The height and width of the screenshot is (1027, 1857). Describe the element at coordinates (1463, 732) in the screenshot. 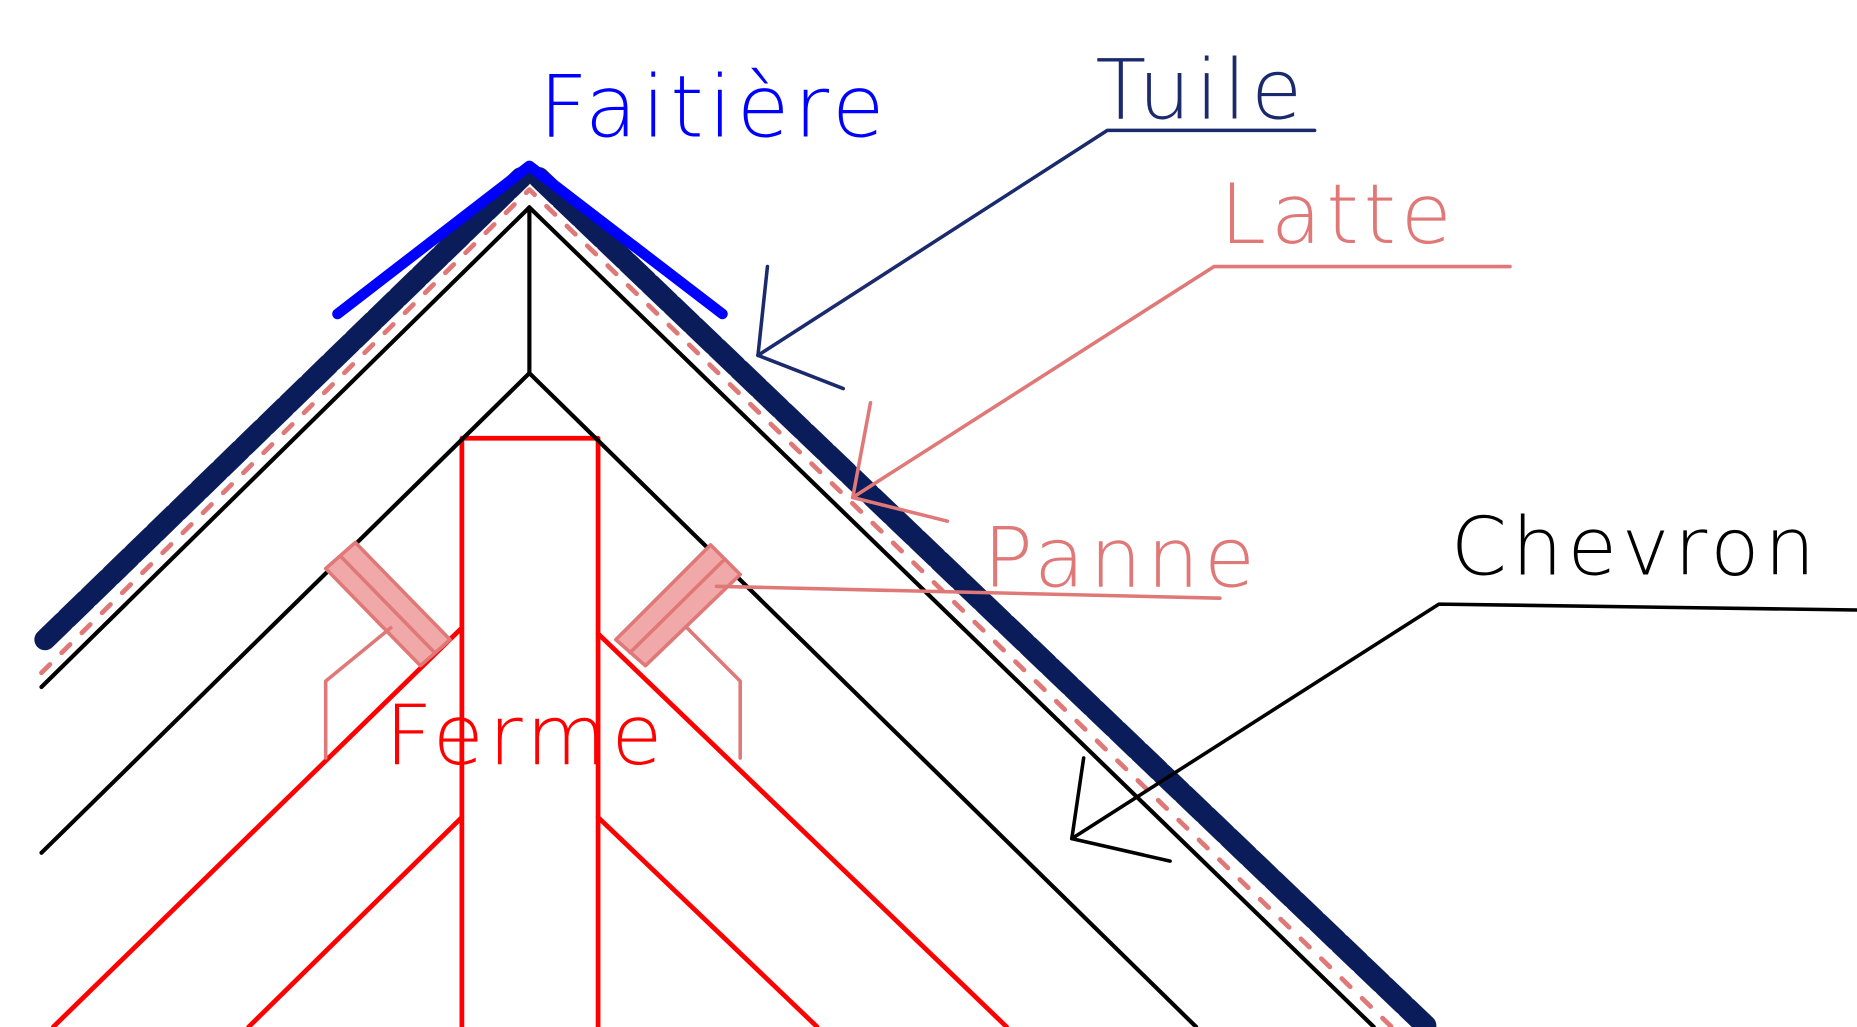

I see `chevron-leader` at that location.